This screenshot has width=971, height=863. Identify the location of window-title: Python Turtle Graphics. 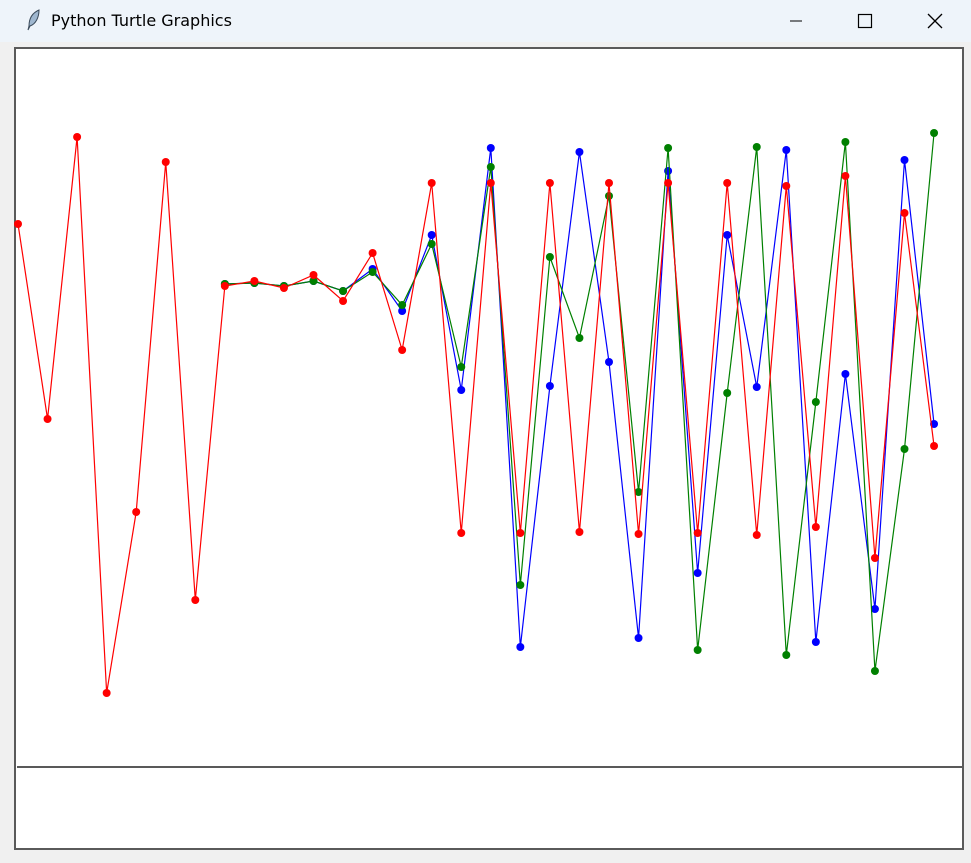
(141, 20).